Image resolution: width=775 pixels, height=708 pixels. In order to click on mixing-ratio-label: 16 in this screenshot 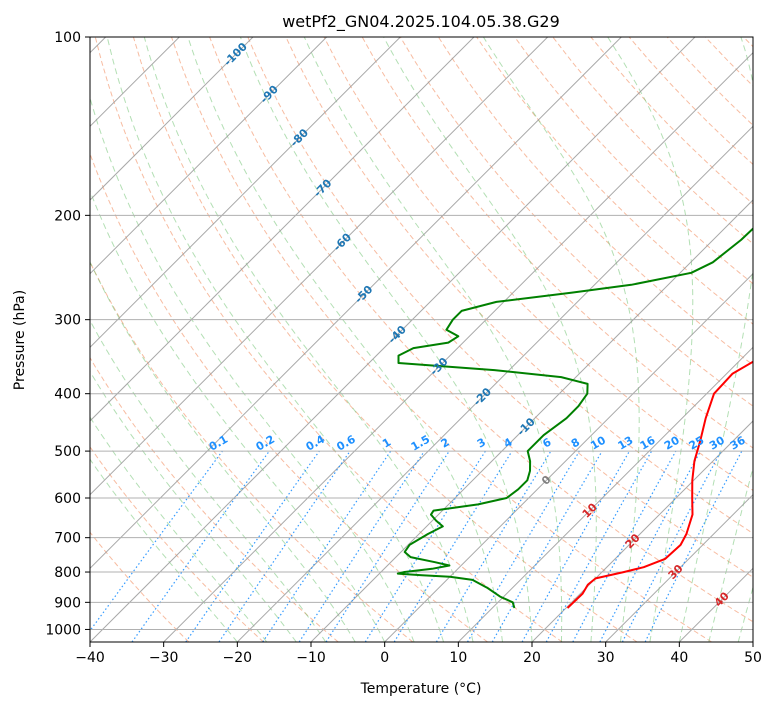, I will do `click(648, 442)`.